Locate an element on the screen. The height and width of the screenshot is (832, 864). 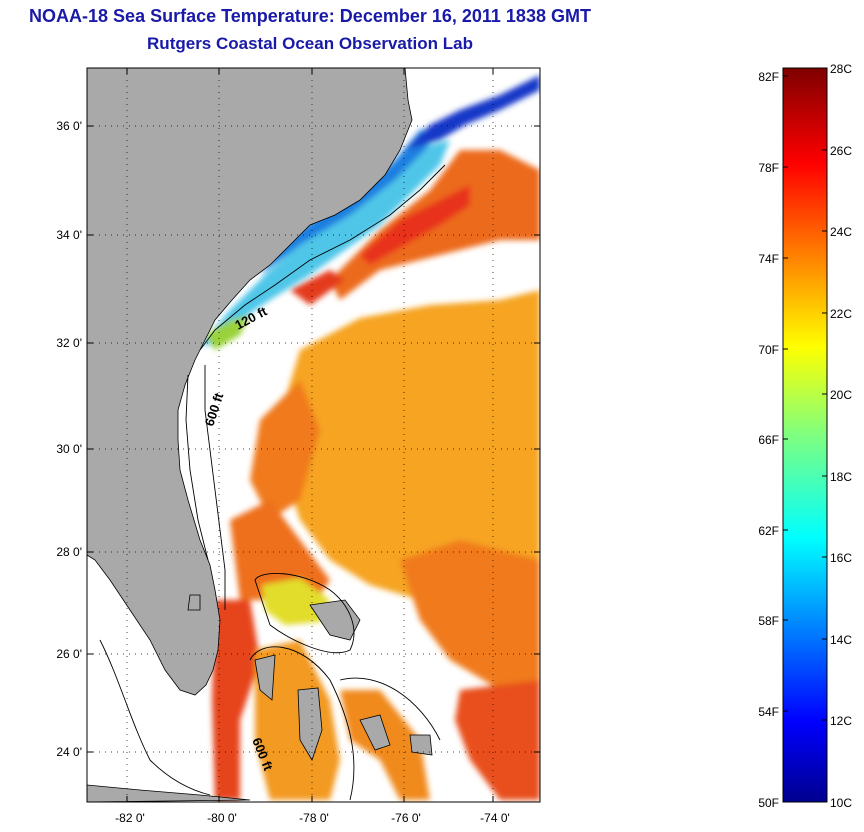
cb-c-14: 14C is located at coordinates (841, 640).